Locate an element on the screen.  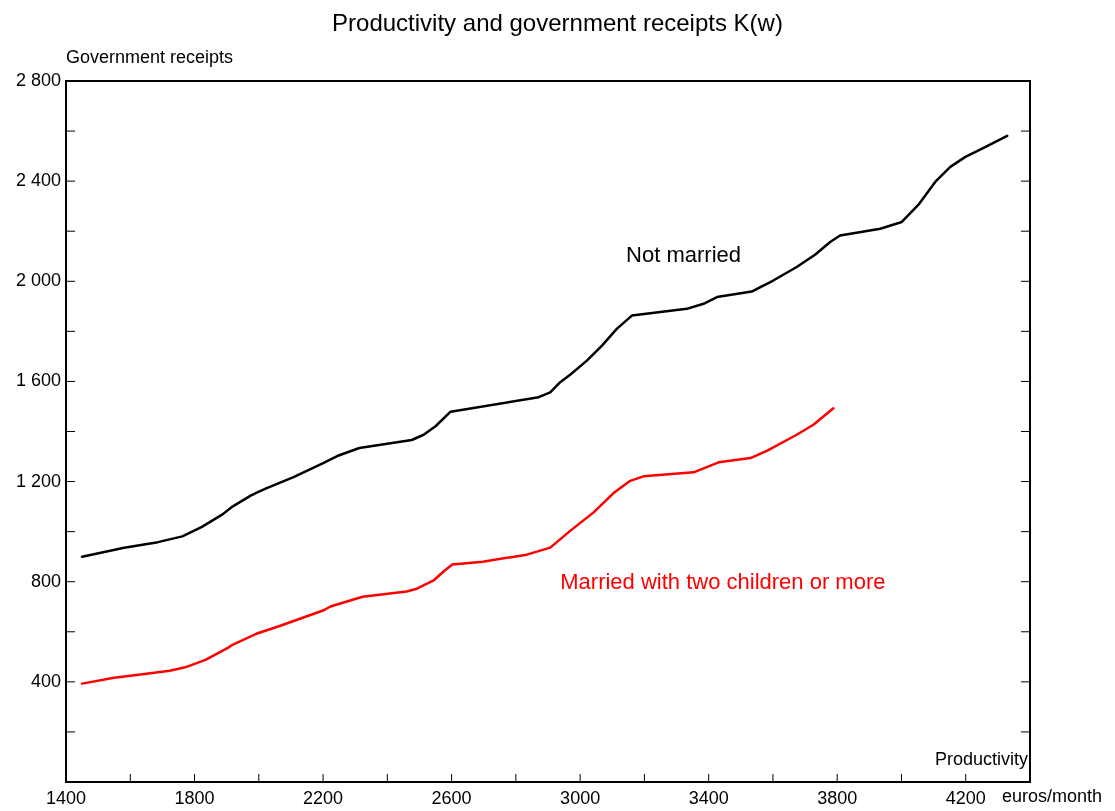
x-tick-label: 4200 is located at coordinates (965, 797).